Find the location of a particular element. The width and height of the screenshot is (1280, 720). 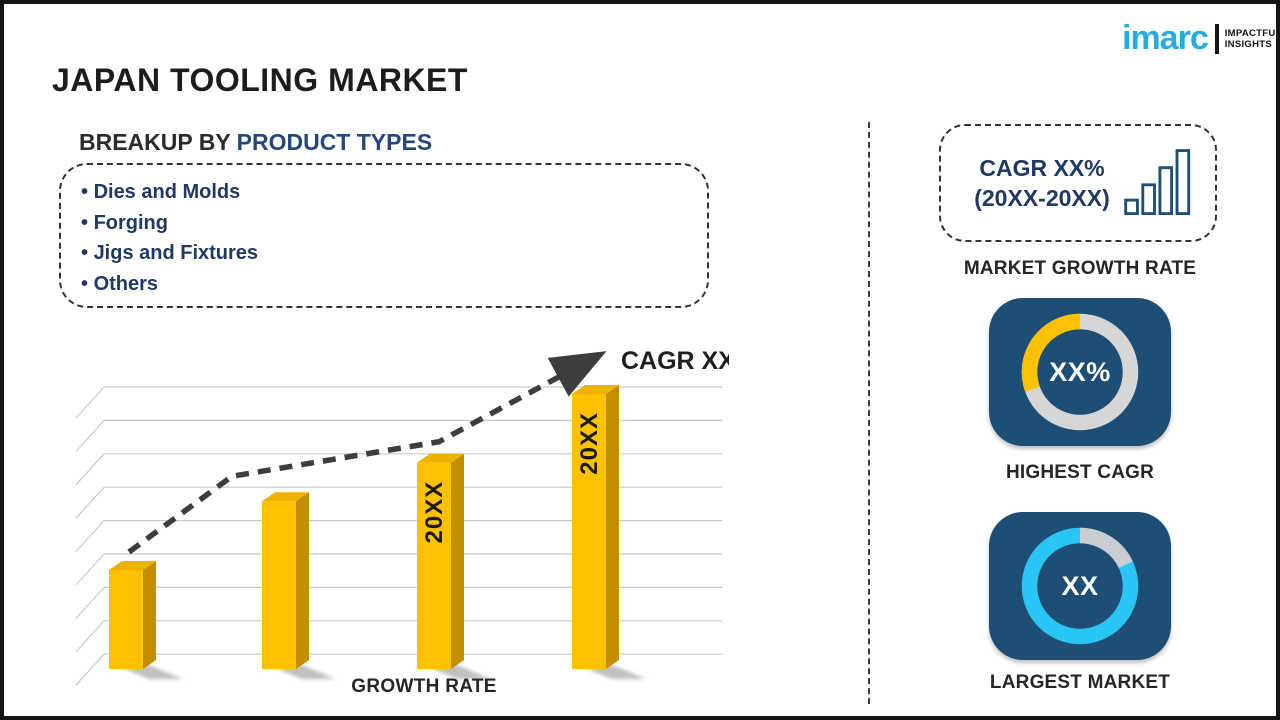

list-item: Jigs and Fixtures is located at coordinates (385, 253).